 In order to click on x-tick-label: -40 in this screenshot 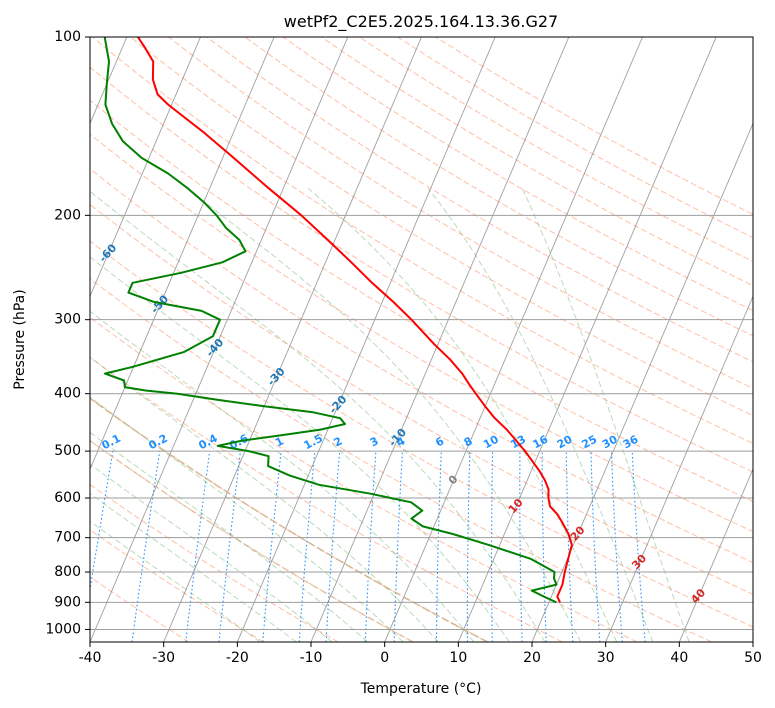, I will do `click(90, 658)`.